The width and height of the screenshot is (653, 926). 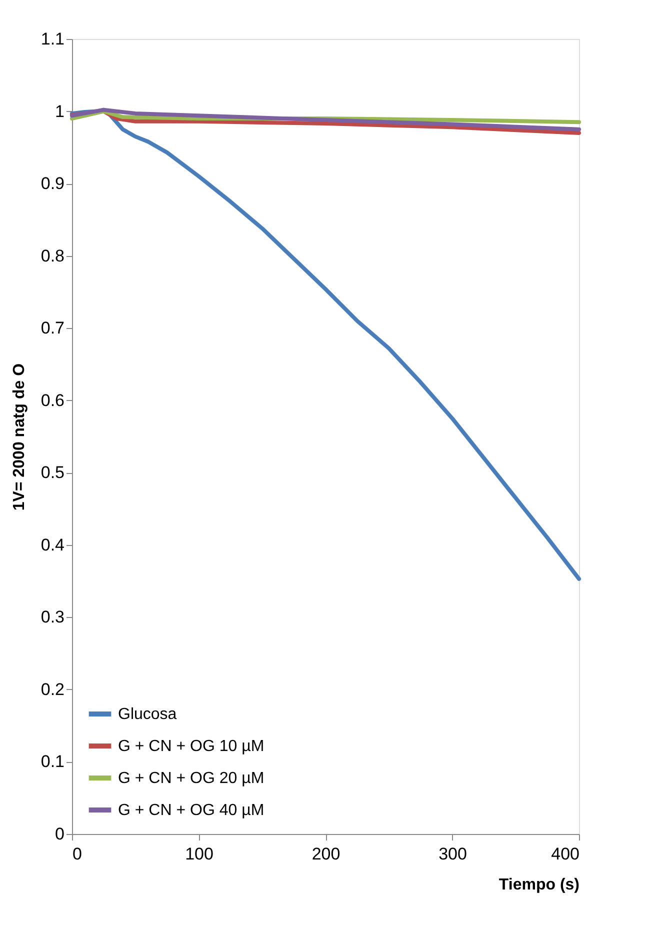 What do you see at coordinates (52, 256) in the screenshot?
I see `y-tick-label: 0.8` at bounding box center [52, 256].